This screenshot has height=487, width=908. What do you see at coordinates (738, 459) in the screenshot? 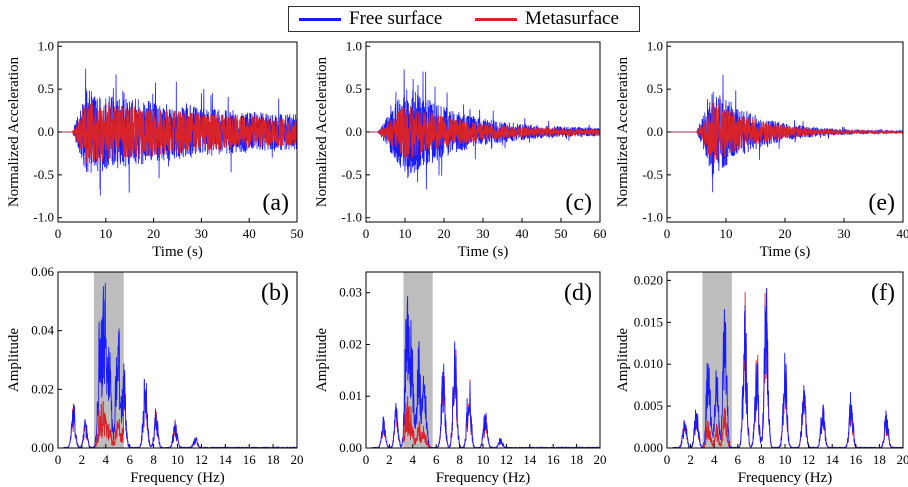
I see `x-tick-label-f: 6` at bounding box center [738, 459].